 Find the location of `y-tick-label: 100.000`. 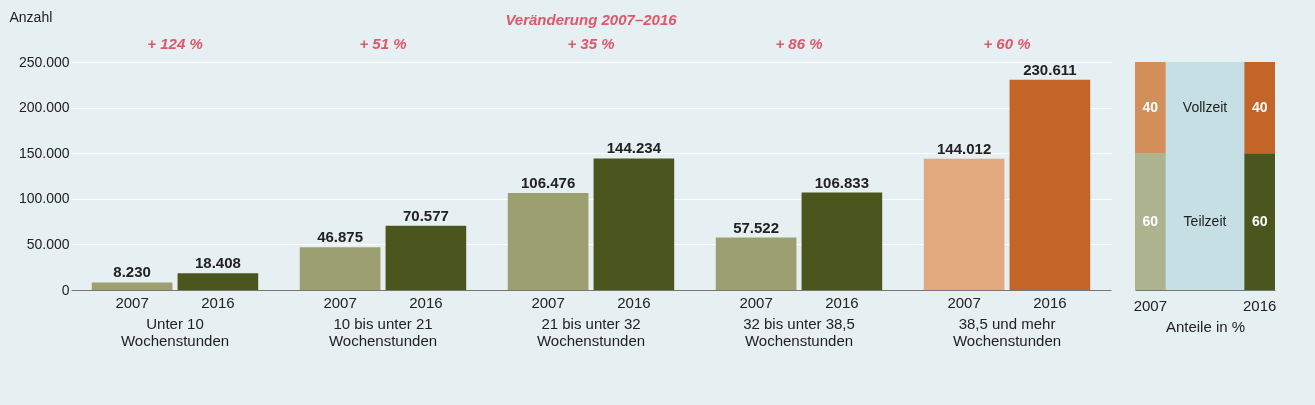

y-tick-label: 100.000 is located at coordinates (44, 198).